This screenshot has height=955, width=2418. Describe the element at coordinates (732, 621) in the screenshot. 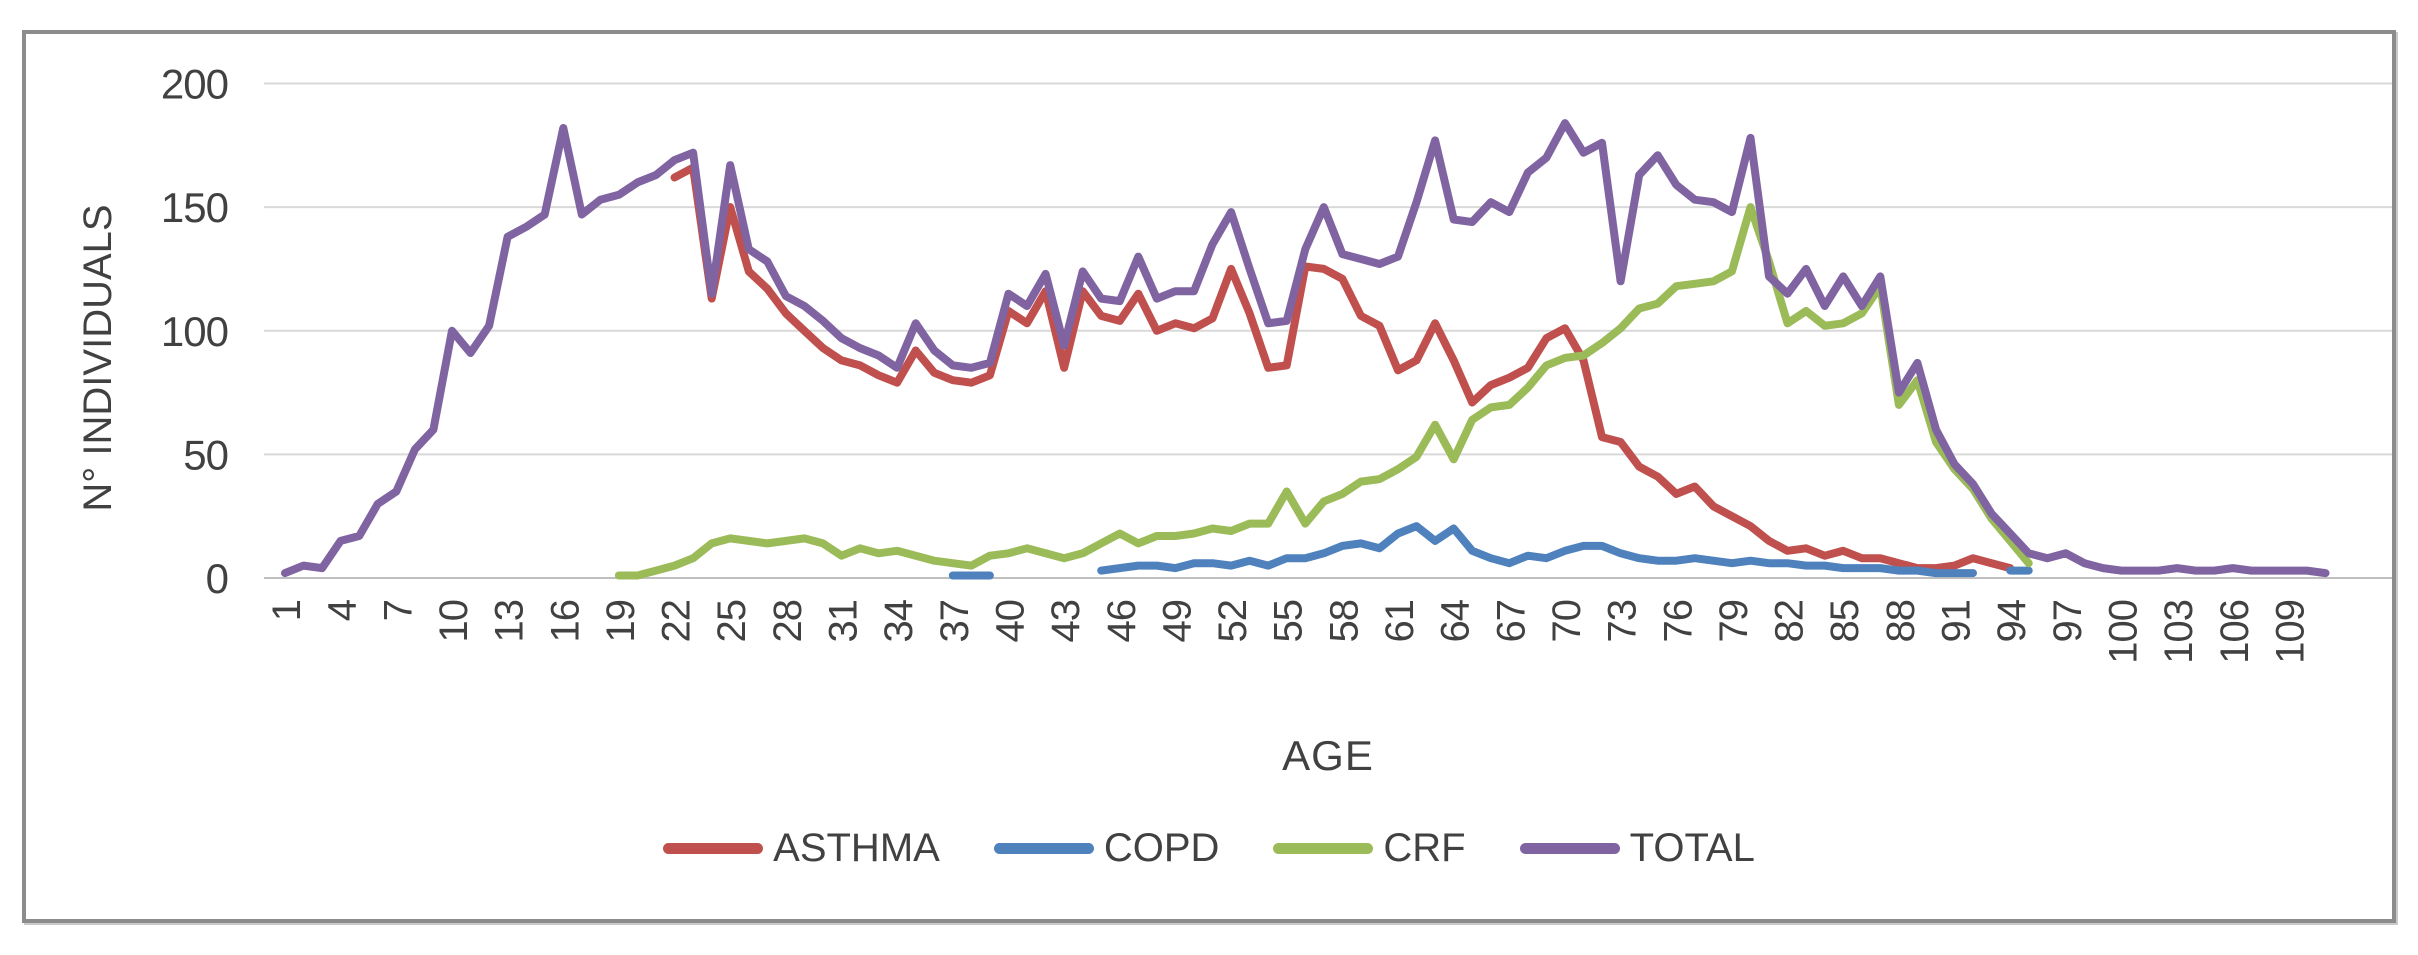

I see `x-tick-label: 25` at that location.